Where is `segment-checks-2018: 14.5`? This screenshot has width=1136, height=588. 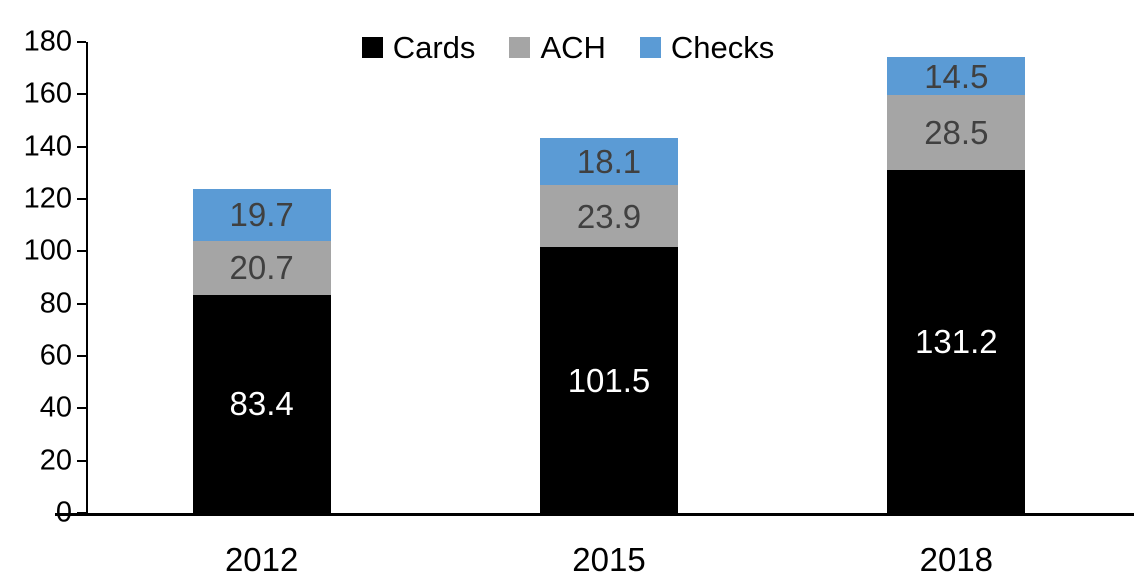
segment-checks-2018: 14.5 is located at coordinates (956, 76).